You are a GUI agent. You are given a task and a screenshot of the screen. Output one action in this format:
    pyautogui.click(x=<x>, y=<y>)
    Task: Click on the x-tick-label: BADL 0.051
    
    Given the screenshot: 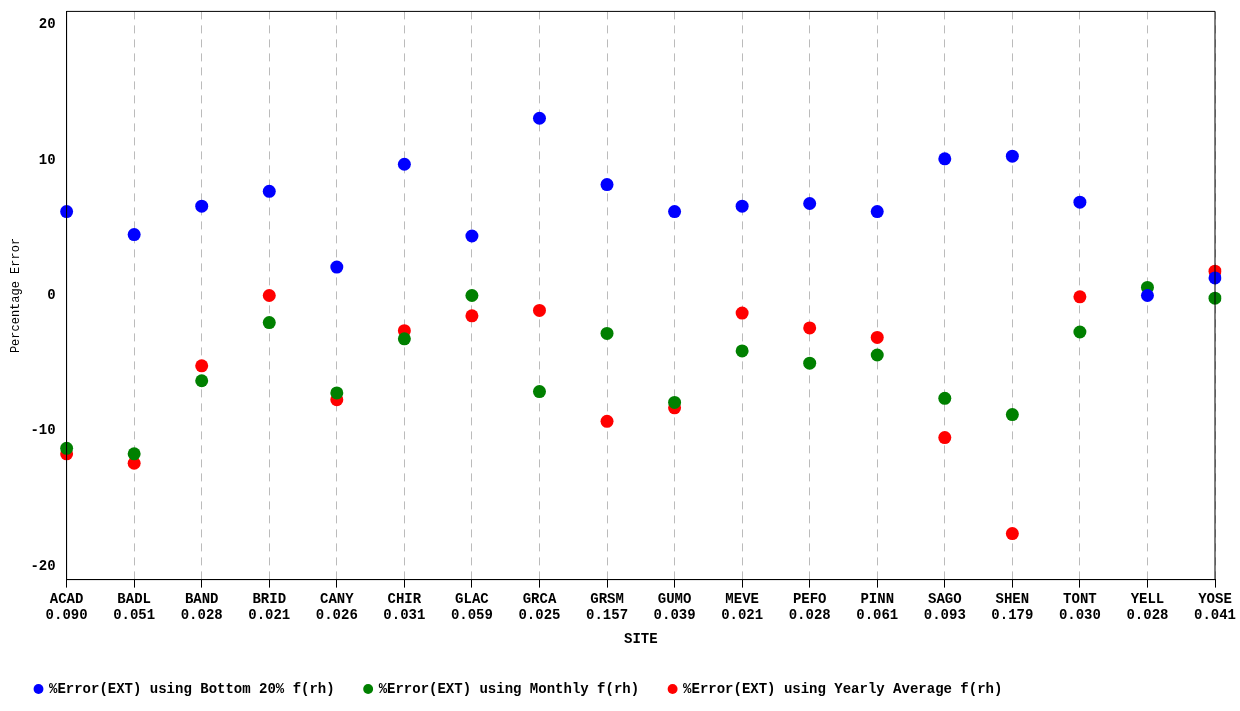 What is the action you would take?
    pyautogui.click(x=134, y=607)
    